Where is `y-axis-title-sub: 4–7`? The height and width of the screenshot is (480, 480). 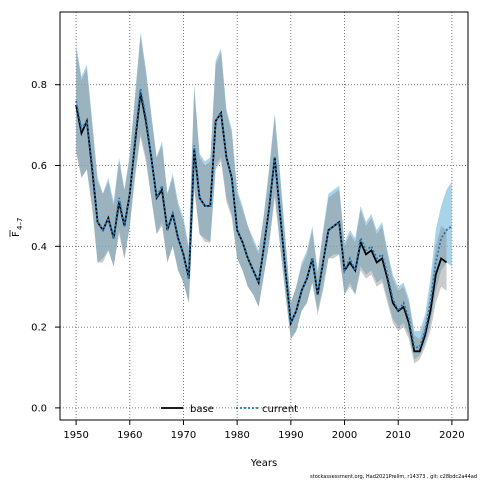
y-axis-title-sub: 4–7 is located at coordinates (20, 224).